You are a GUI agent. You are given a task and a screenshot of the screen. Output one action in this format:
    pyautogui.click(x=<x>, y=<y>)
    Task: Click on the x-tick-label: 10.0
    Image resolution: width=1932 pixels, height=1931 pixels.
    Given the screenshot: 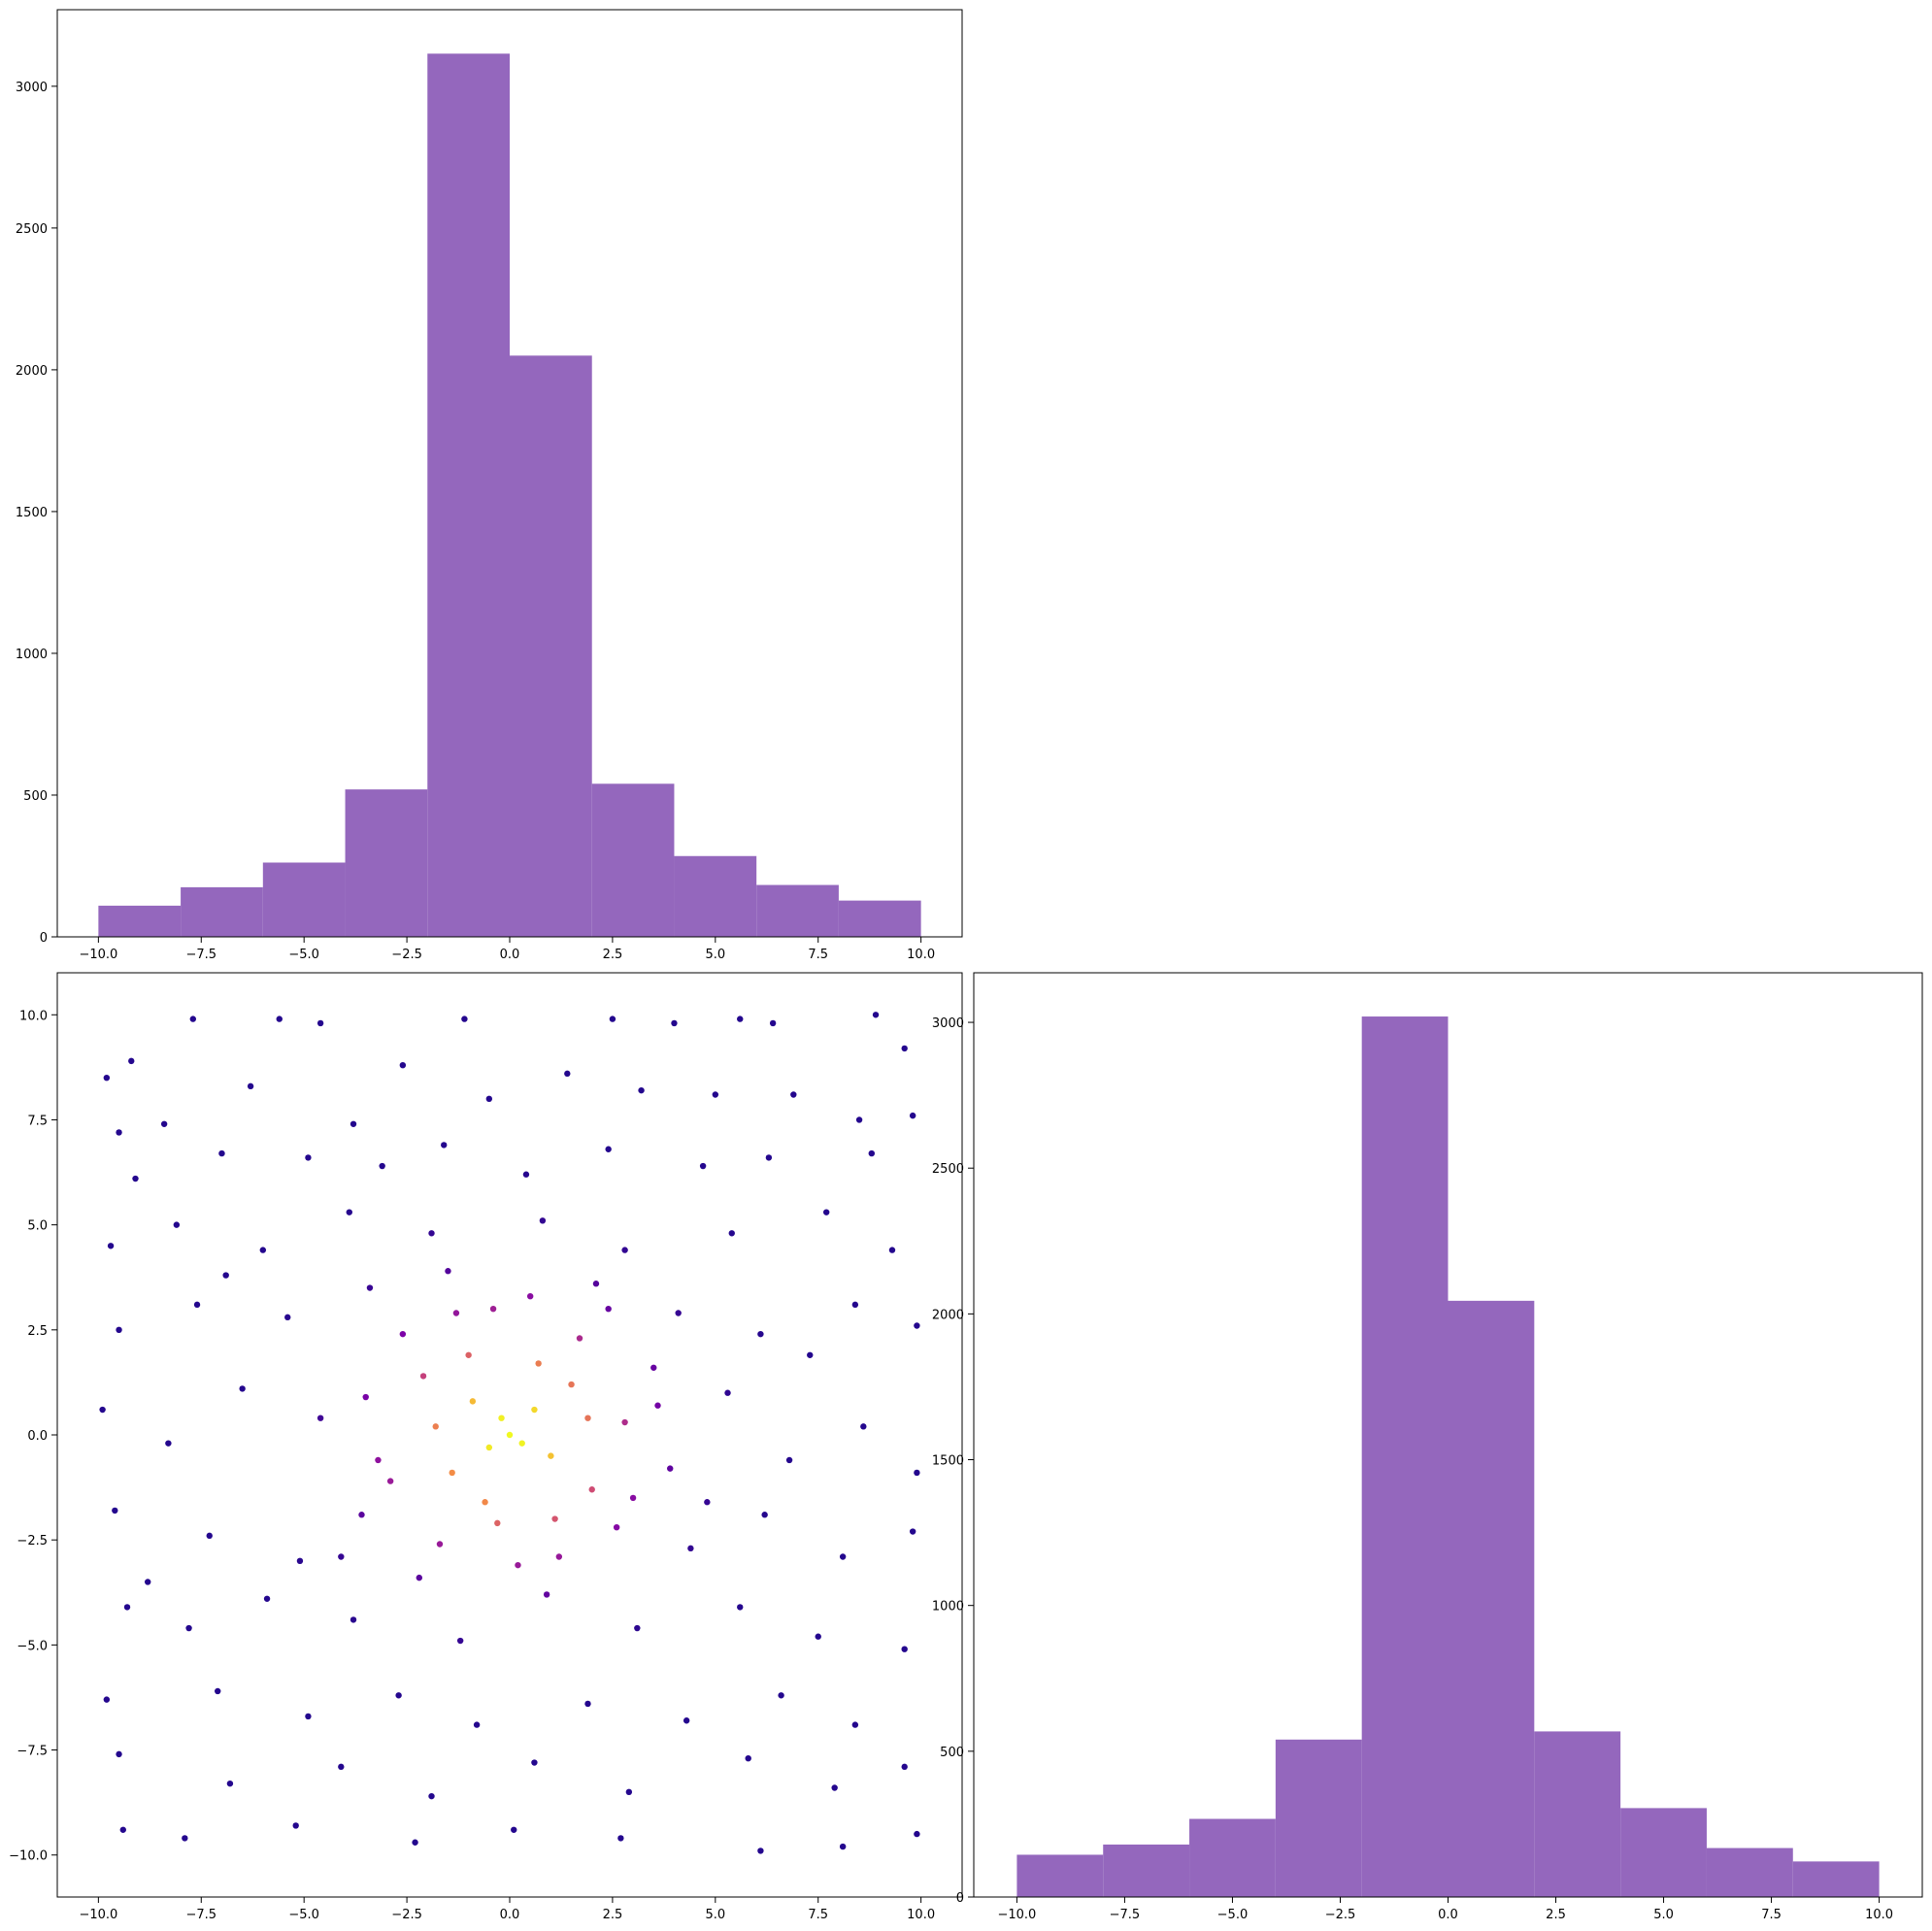 What is the action you would take?
    pyautogui.click(x=921, y=1915)
    